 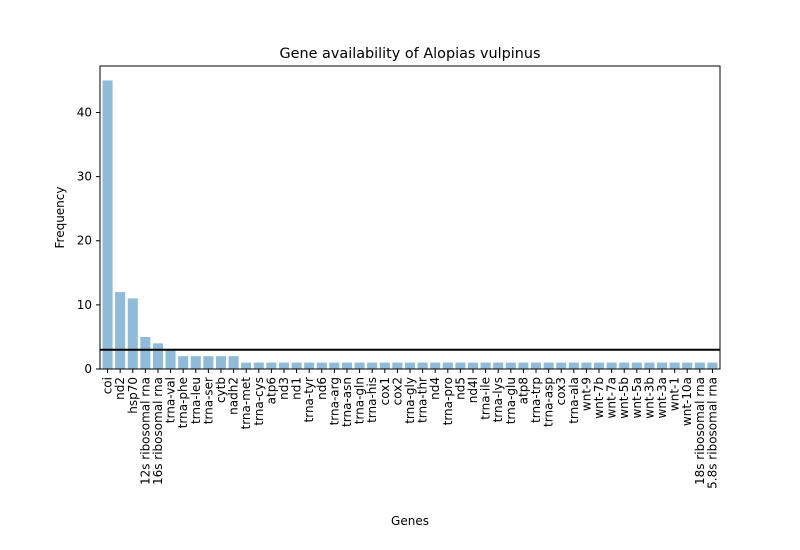 What do you see at coordinates (536, 400) in the screenshot?
I see `x-tick-label-34: trna-trp` at bounding box center [536, 400].